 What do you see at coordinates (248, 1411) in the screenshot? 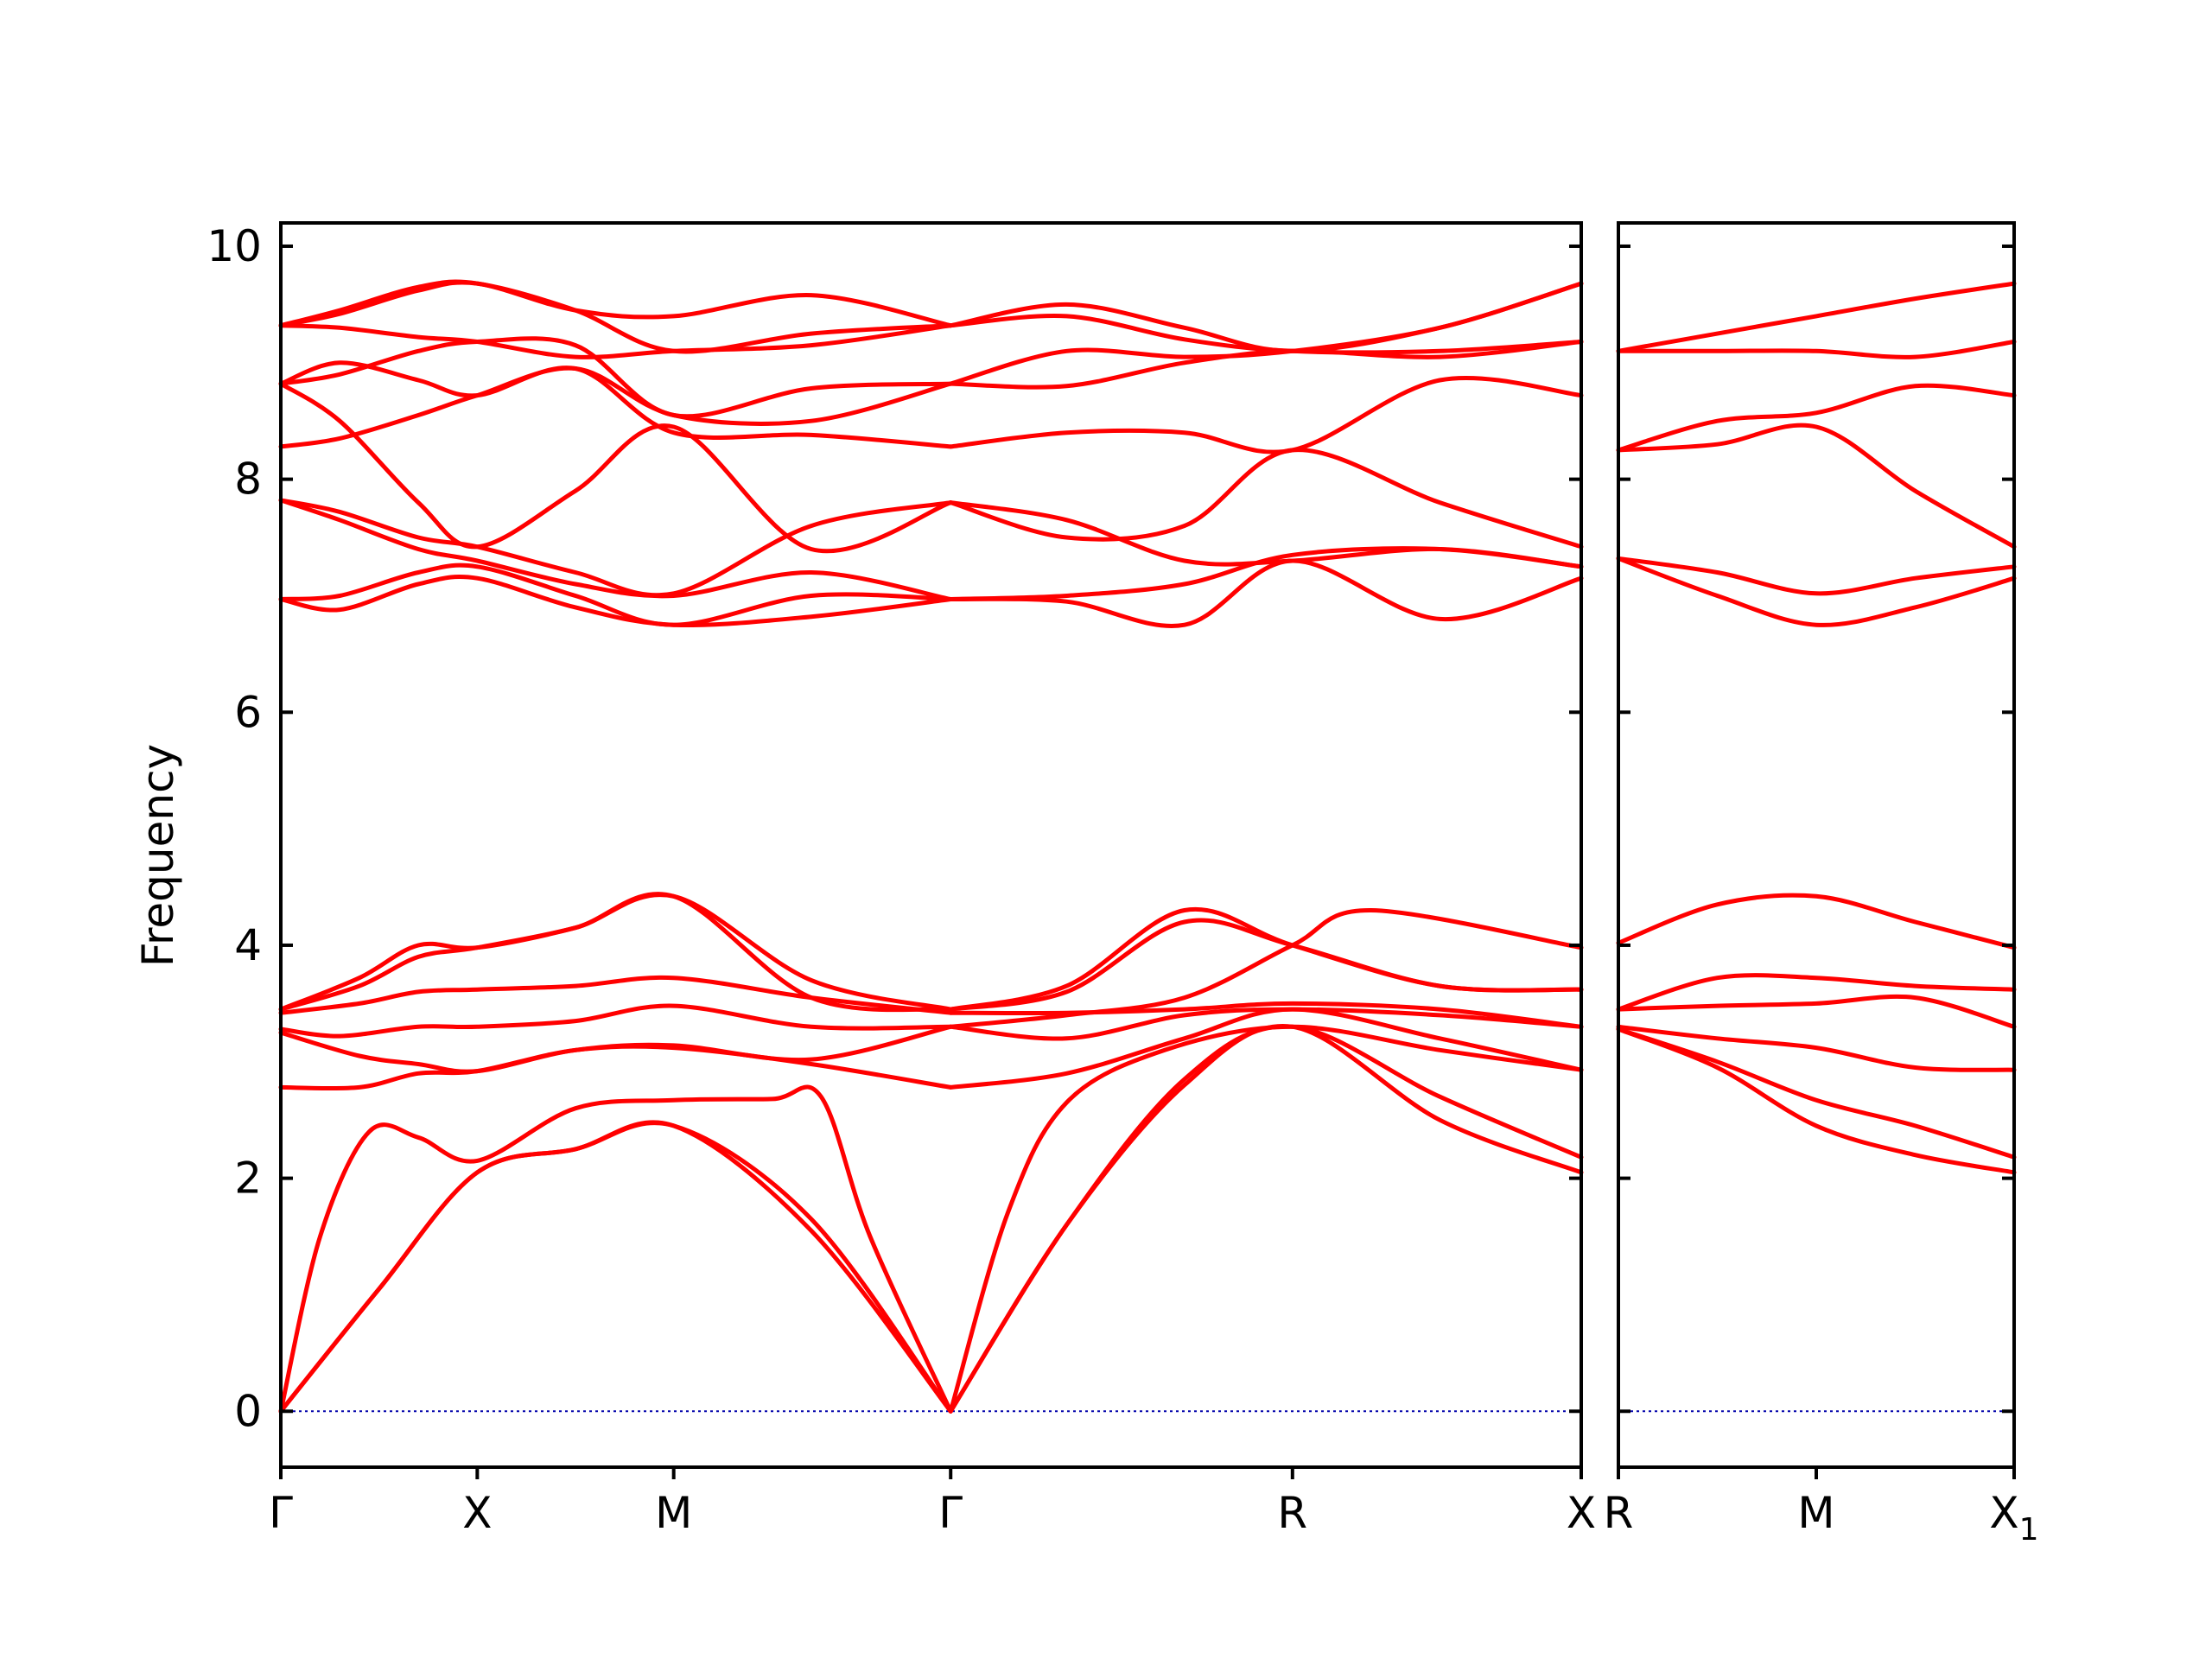
I see `y-tick-label: 0` at bounding box center [248, 1411].